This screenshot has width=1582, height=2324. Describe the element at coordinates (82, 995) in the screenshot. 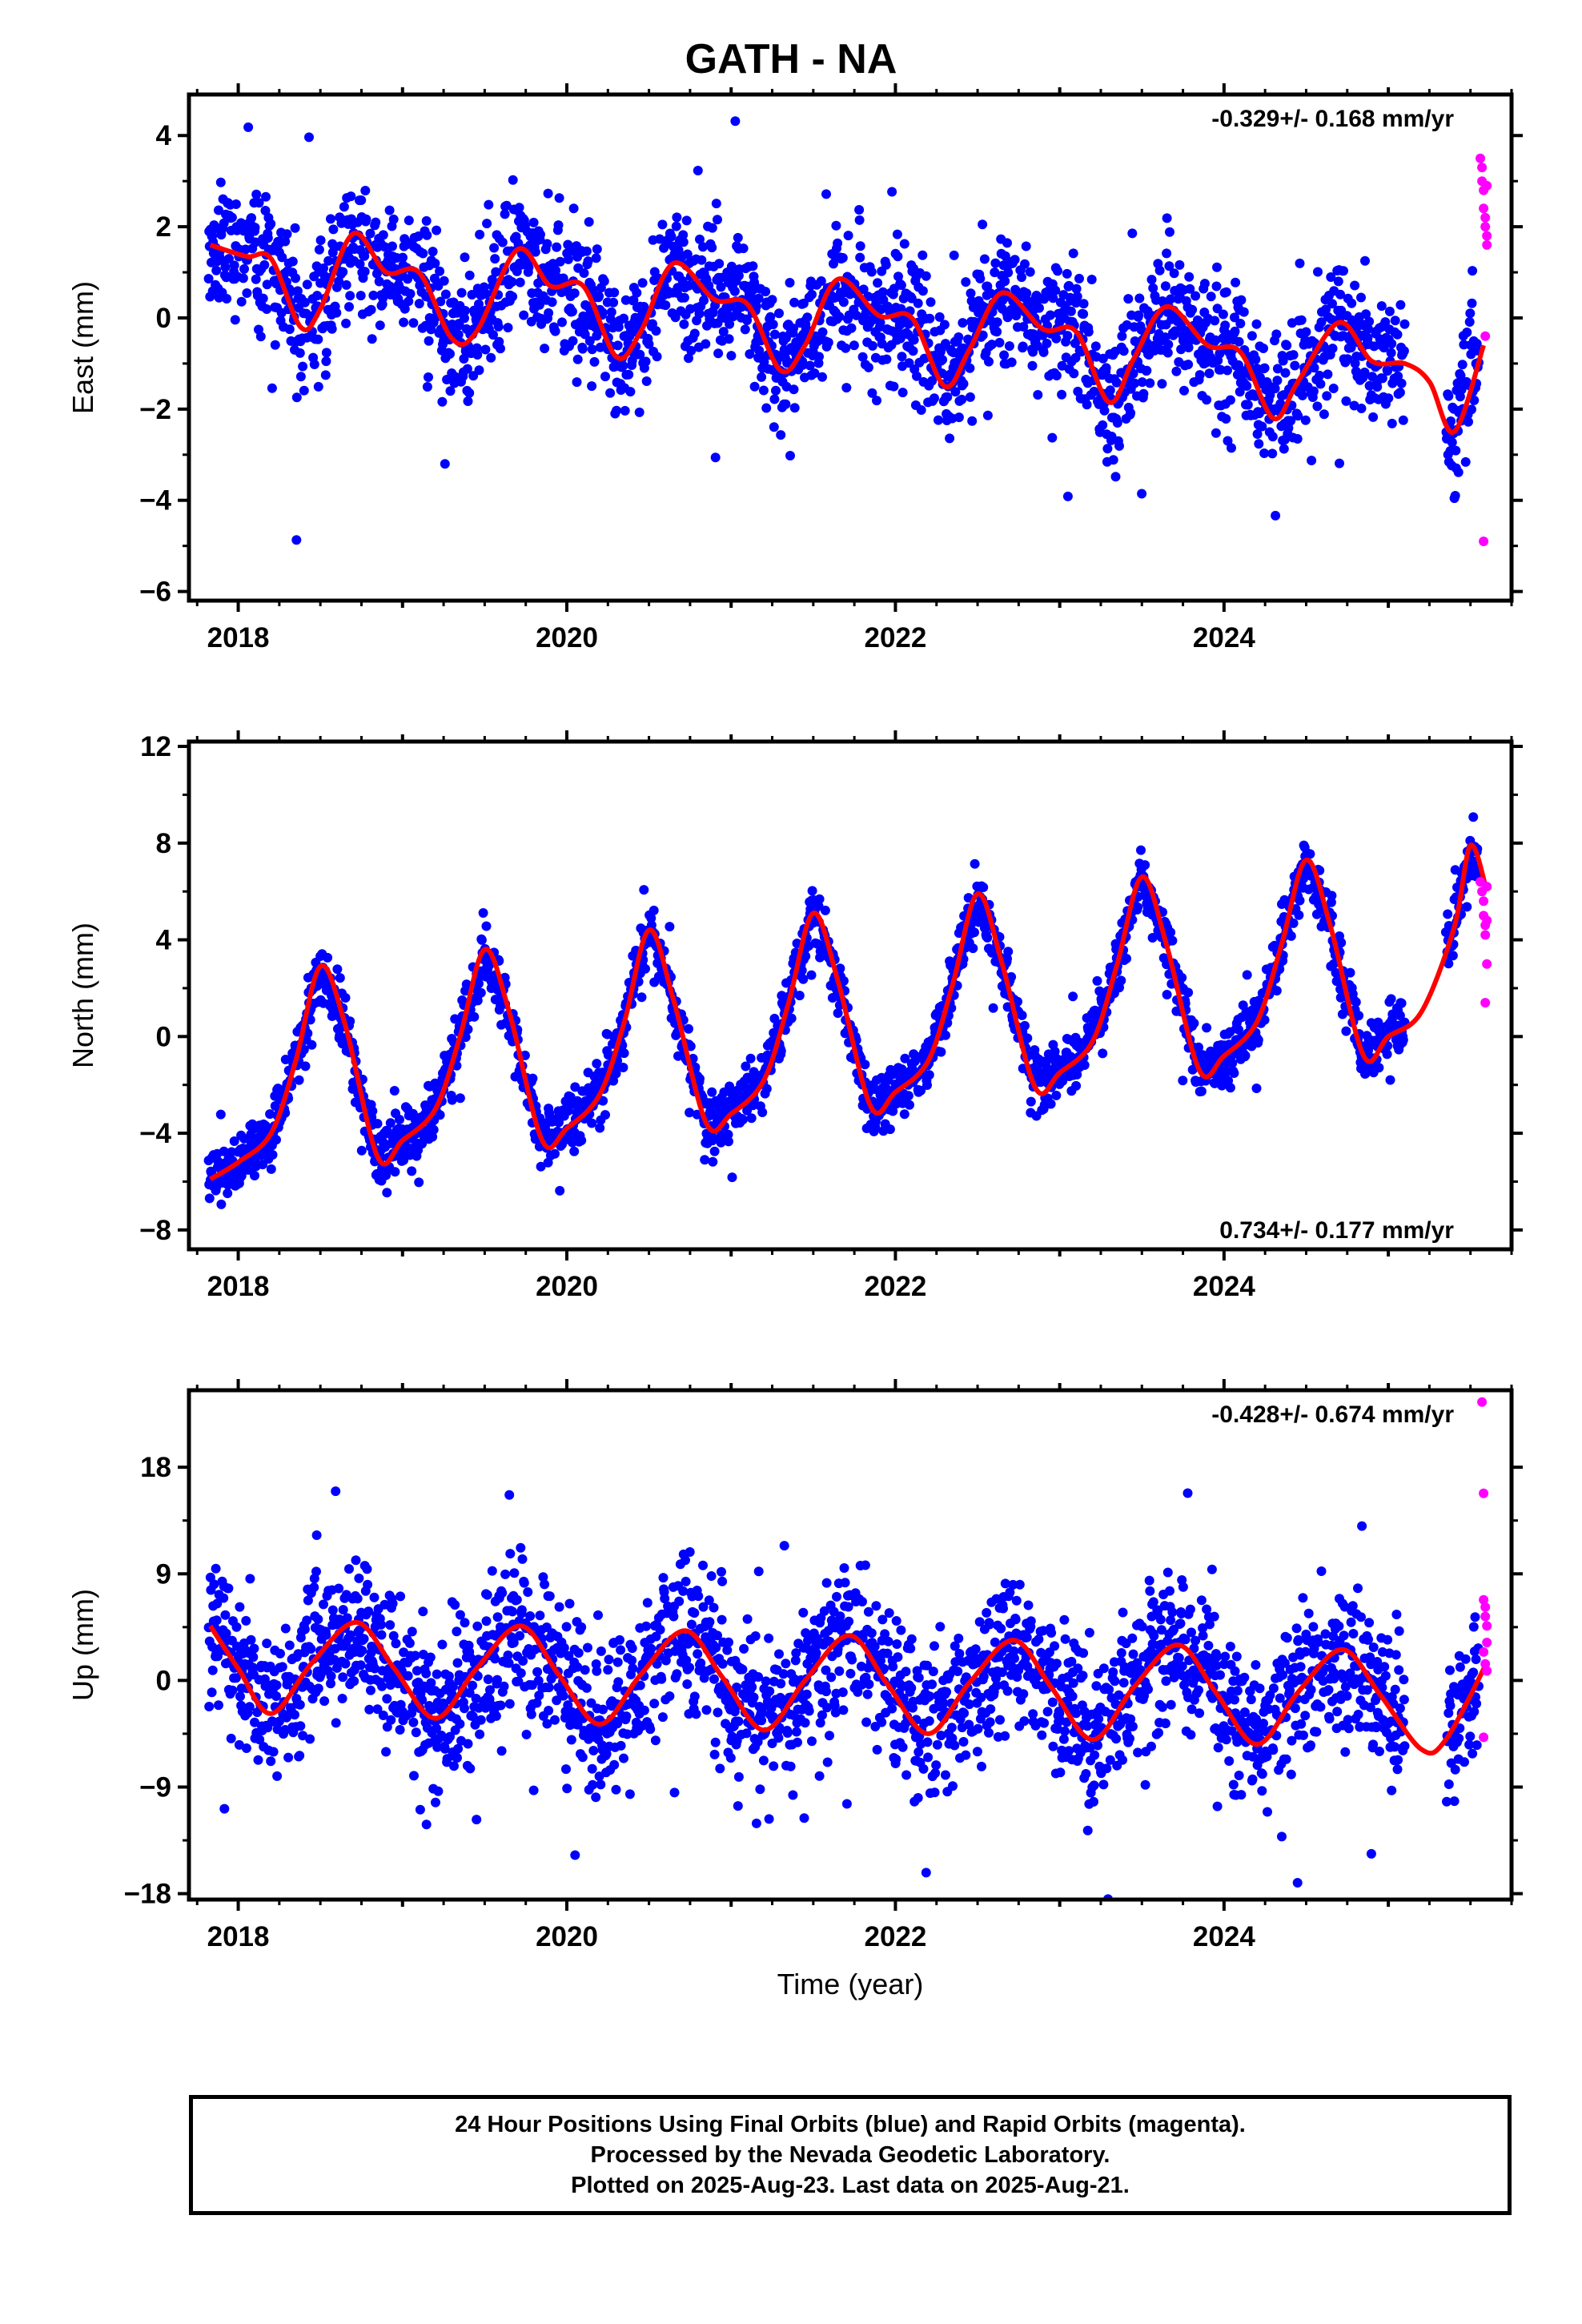

I see `y-axis-label: North (mm)` at that location.